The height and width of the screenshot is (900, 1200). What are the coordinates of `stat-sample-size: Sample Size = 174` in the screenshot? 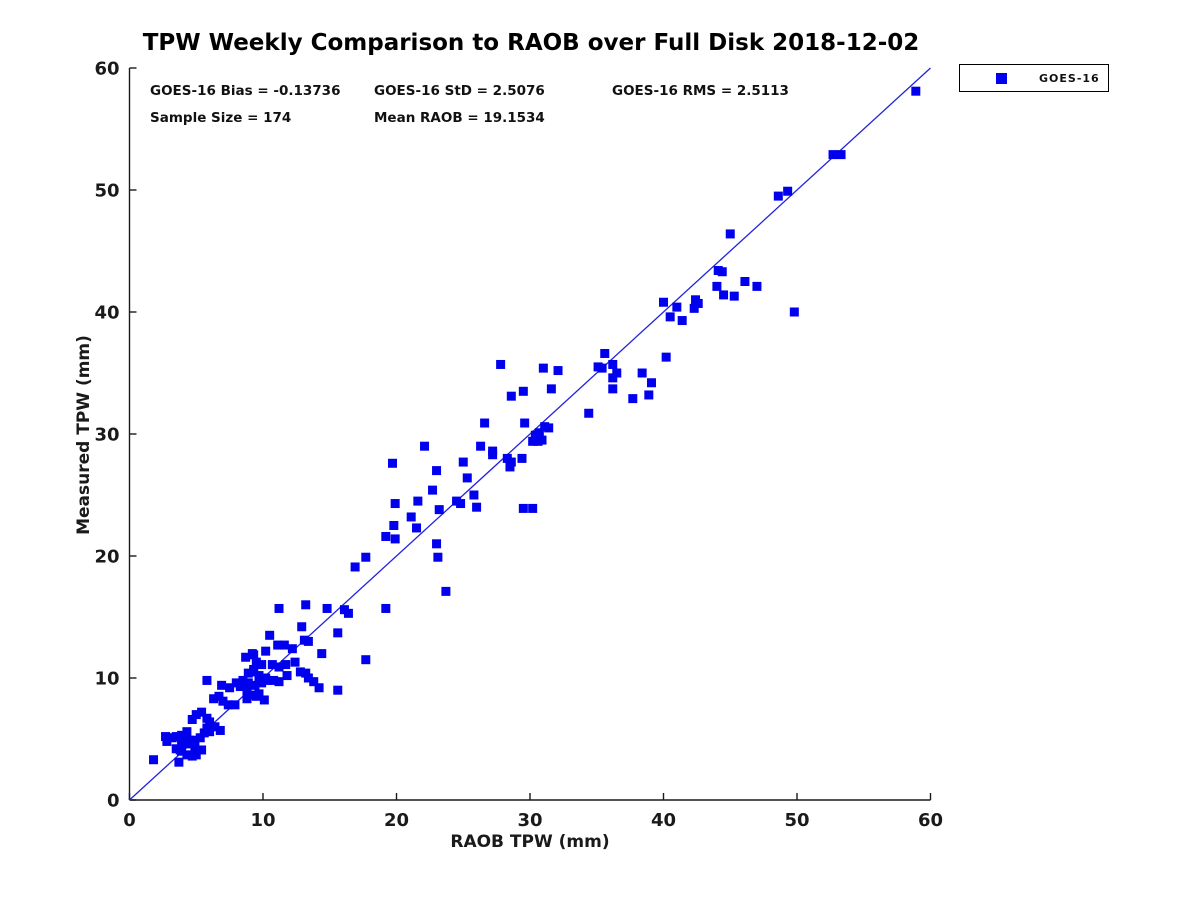 It's located at (221, 118).